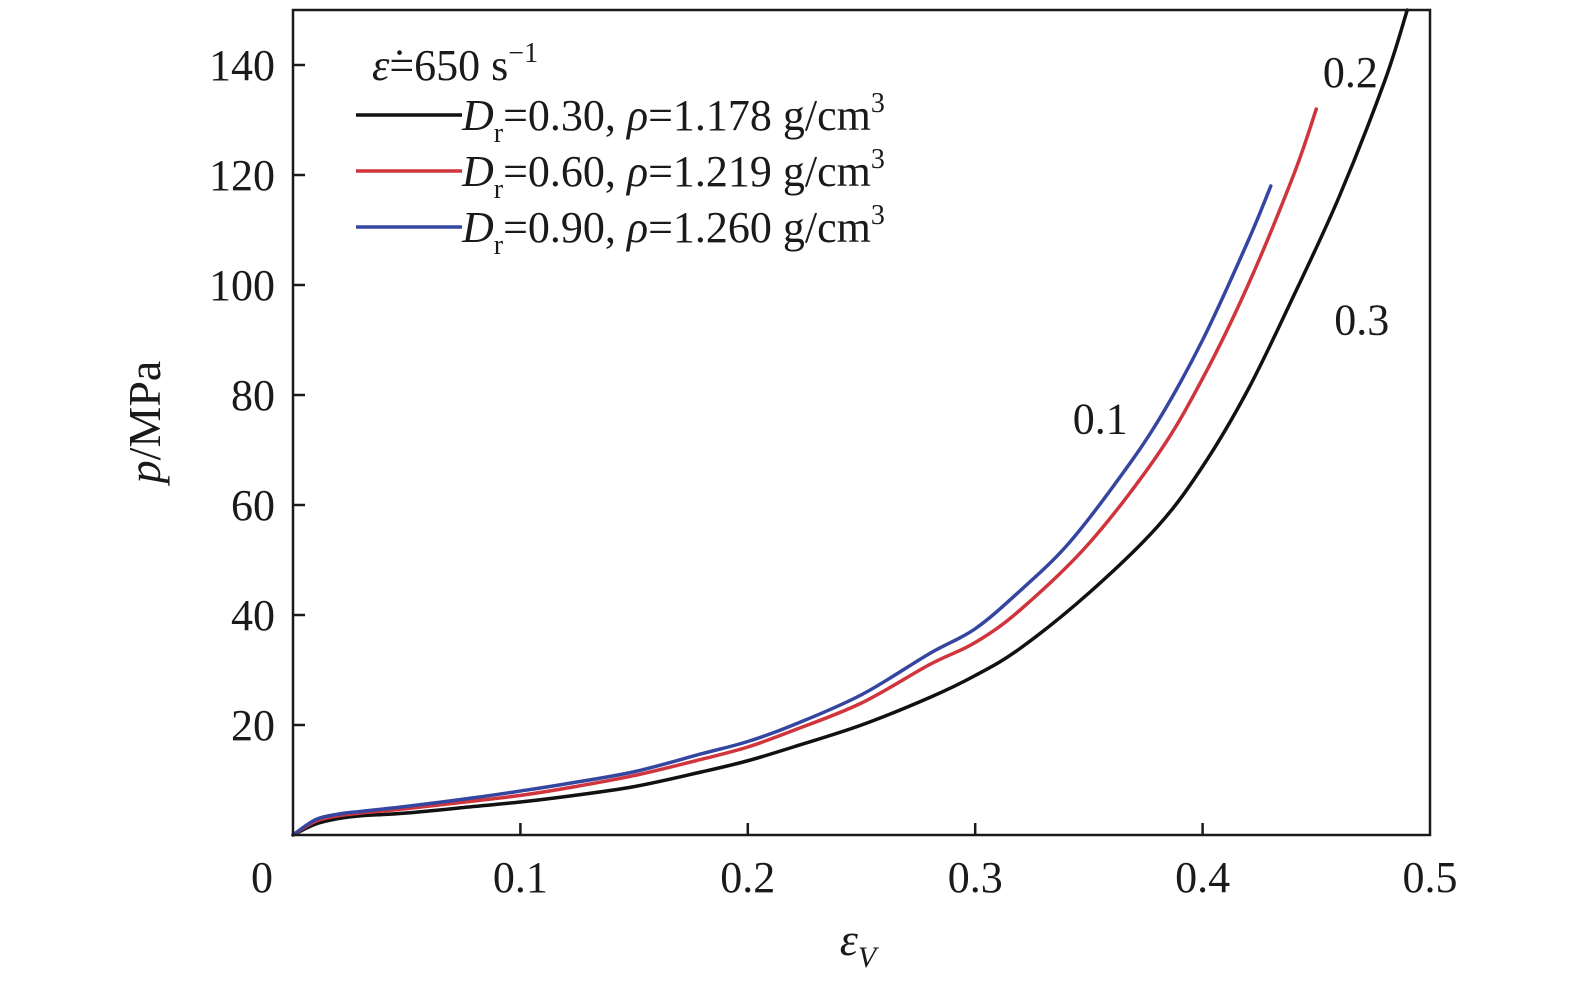  I want to click on legend-entry-2-text2: =1.260 g/cm, so click(759, 227).